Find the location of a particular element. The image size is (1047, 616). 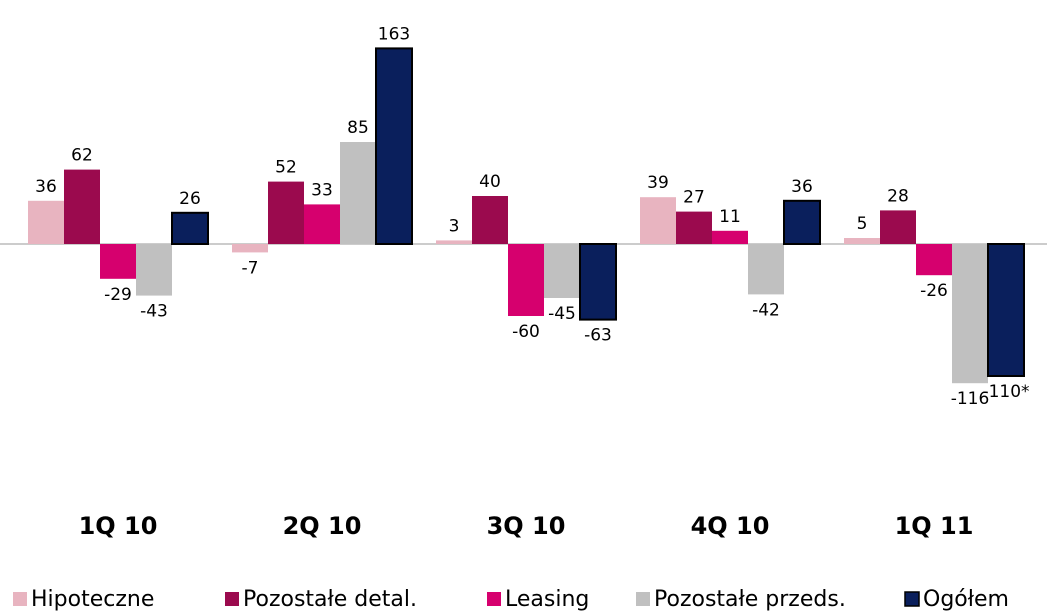

value-label: -42 is located at coordinates (766, 310).